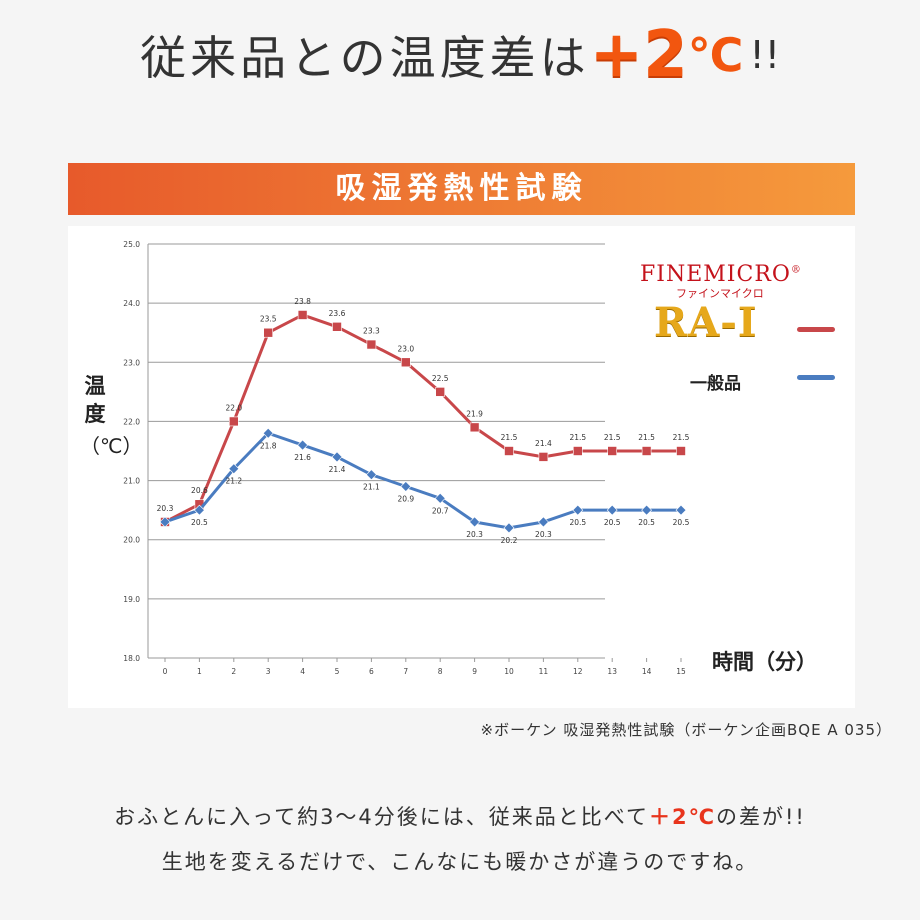 The image size is (920, 920). I want to click on x-tick-label: 3, so click(268, 671).